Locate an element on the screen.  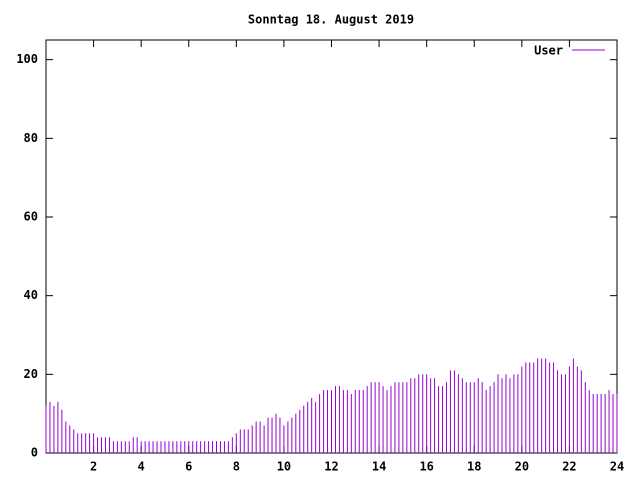
y-tick-label: 100 is located at coordinates (27, 59).